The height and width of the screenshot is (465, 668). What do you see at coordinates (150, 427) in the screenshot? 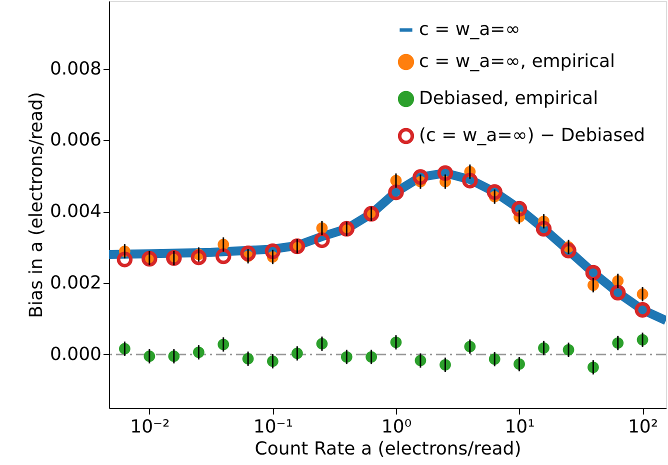
I see `x-tick-label: 10⁻²` at bounding box center [150, 427].